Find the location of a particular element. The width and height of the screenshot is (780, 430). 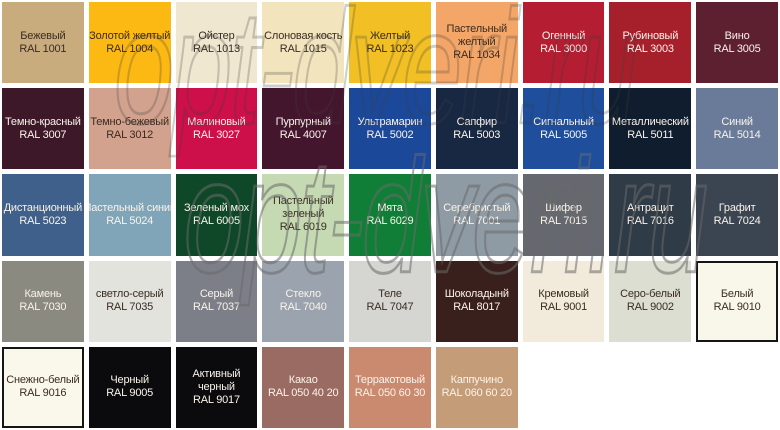

color-swatch-ral-7047: Теле RAL 7047 is located at coordinates (390, 301).